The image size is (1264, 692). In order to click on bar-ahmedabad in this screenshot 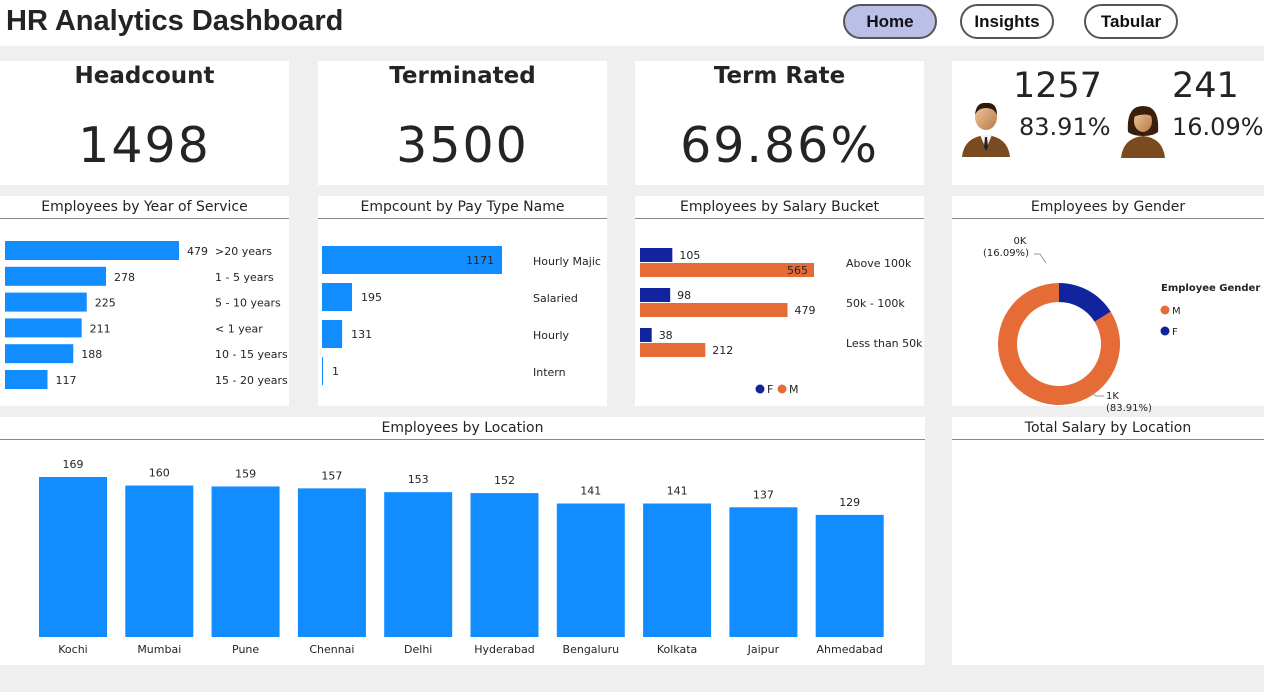, I will do `click(849, 575)`.